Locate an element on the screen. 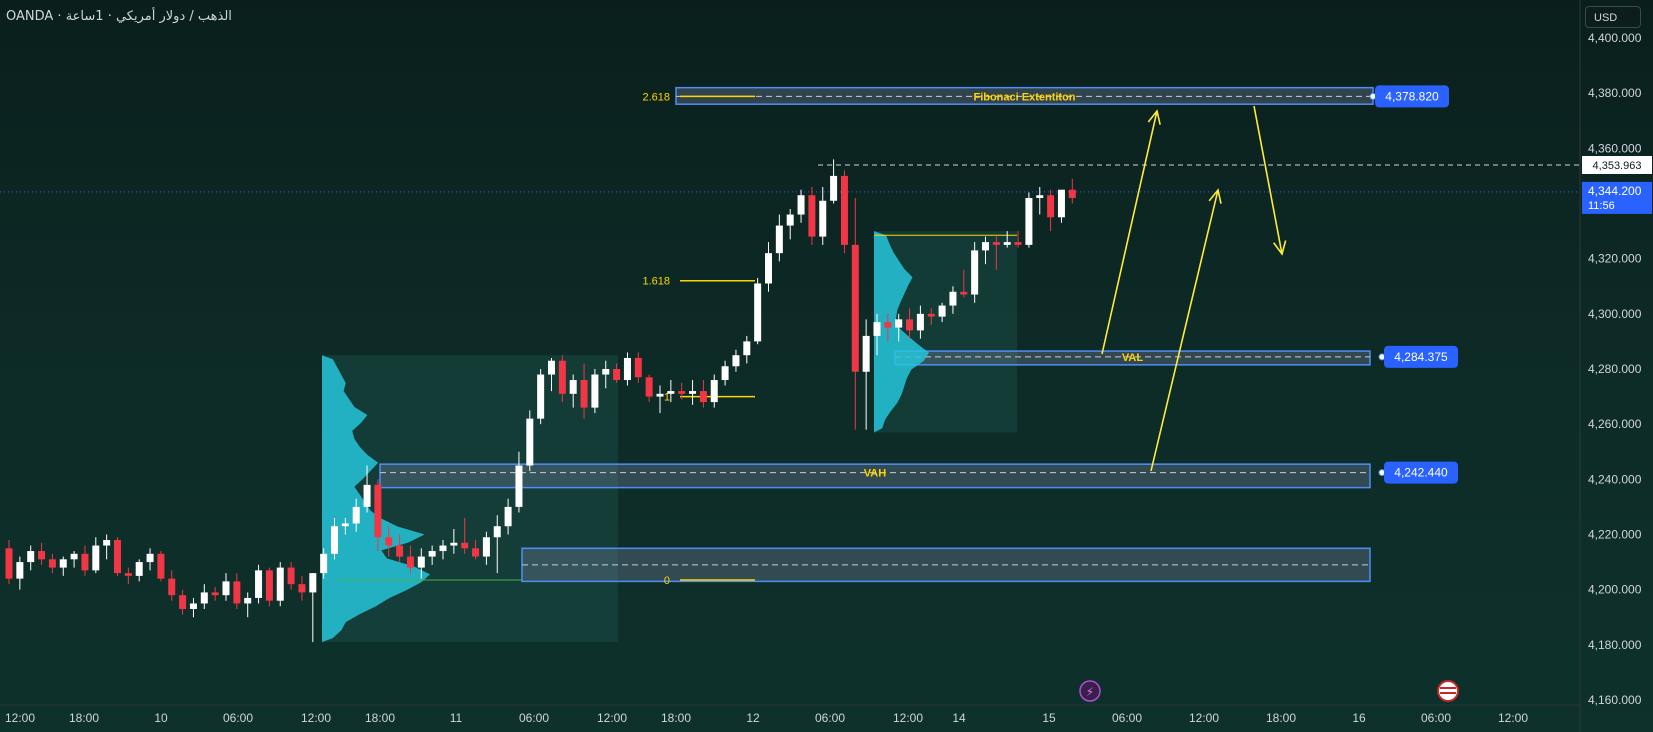 The height and width of the screenshot is (732, 1653). zone-price-label: 4,378.820 is located at coordinates (1412, 96).